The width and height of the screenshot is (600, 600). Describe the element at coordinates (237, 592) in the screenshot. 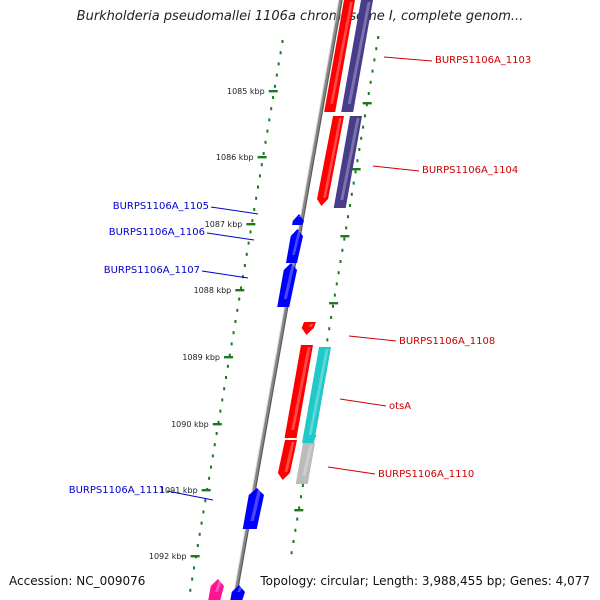

I see `gene-blue-bottom` at that location.